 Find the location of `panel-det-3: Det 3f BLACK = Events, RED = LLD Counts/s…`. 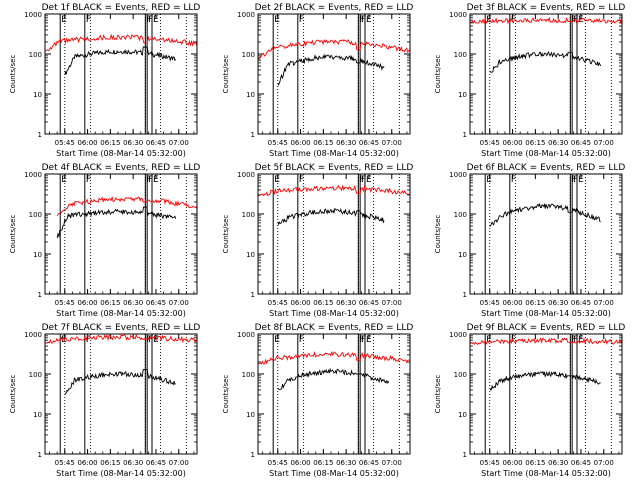

panel-det-3: Det 3f BLACK = Events, RED = LLD Counts/s… is located at coordinates (529, 80).